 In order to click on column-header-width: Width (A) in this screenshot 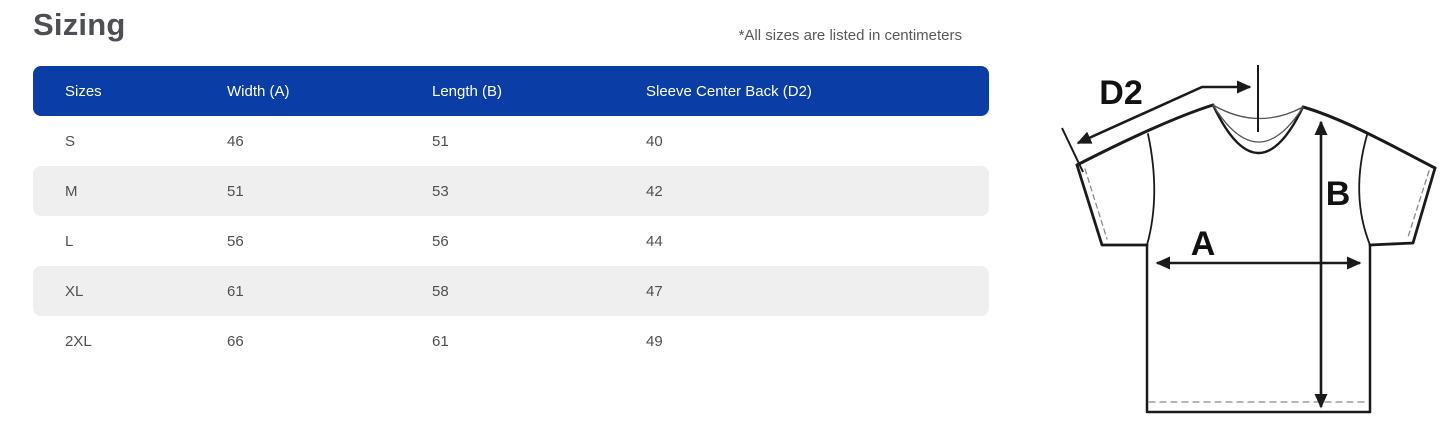, I will do `click(258, 91)`.